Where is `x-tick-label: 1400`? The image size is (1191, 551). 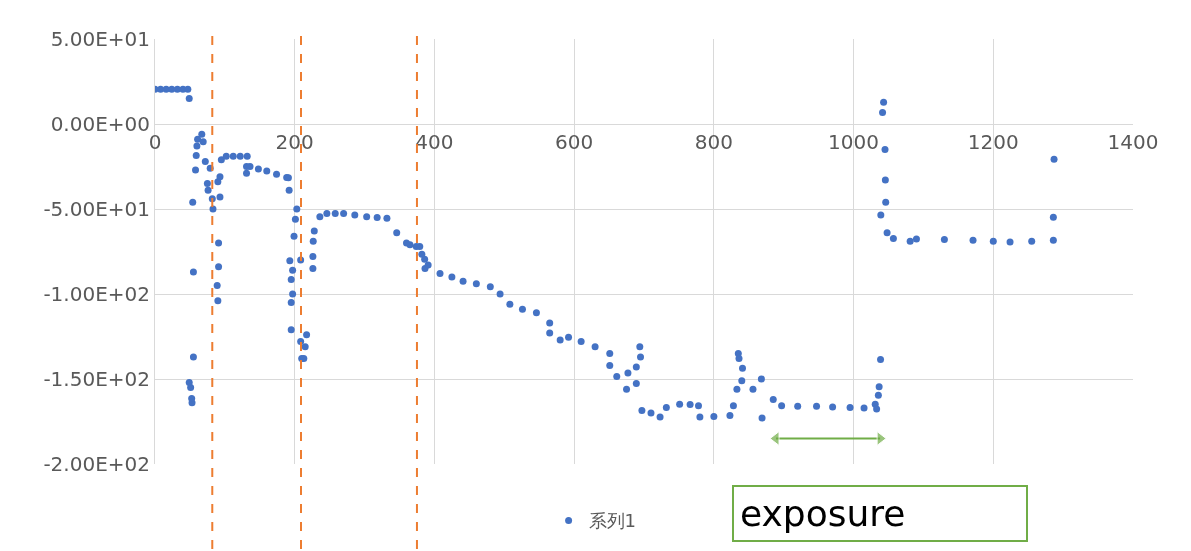 x-tick-label: 1400 is located at coordinates (1133, 142).